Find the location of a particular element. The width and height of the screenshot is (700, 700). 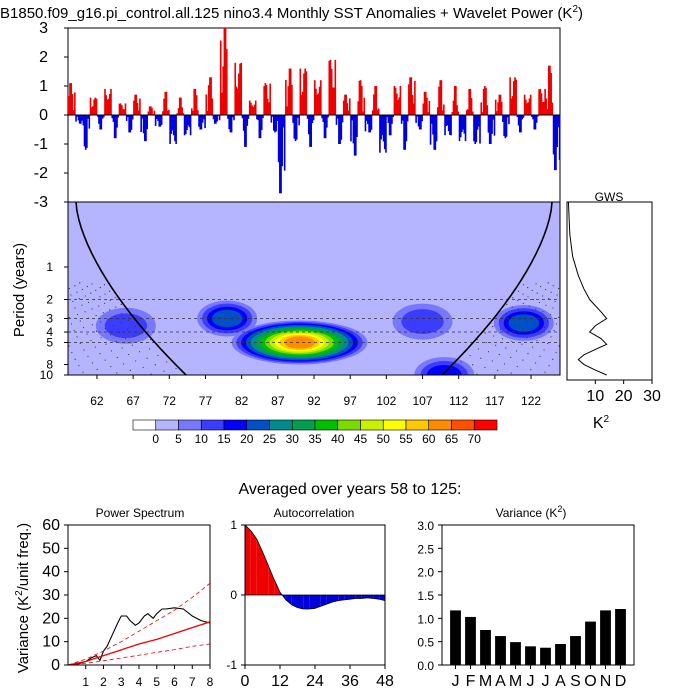

variance-y-tick-label: 2.5 is located at coordinates (425, 549).